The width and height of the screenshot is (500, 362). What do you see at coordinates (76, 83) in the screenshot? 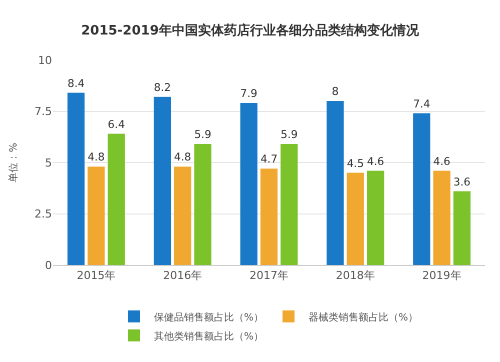
I see `data-label: 8.4` at bounding box center [76, 83].